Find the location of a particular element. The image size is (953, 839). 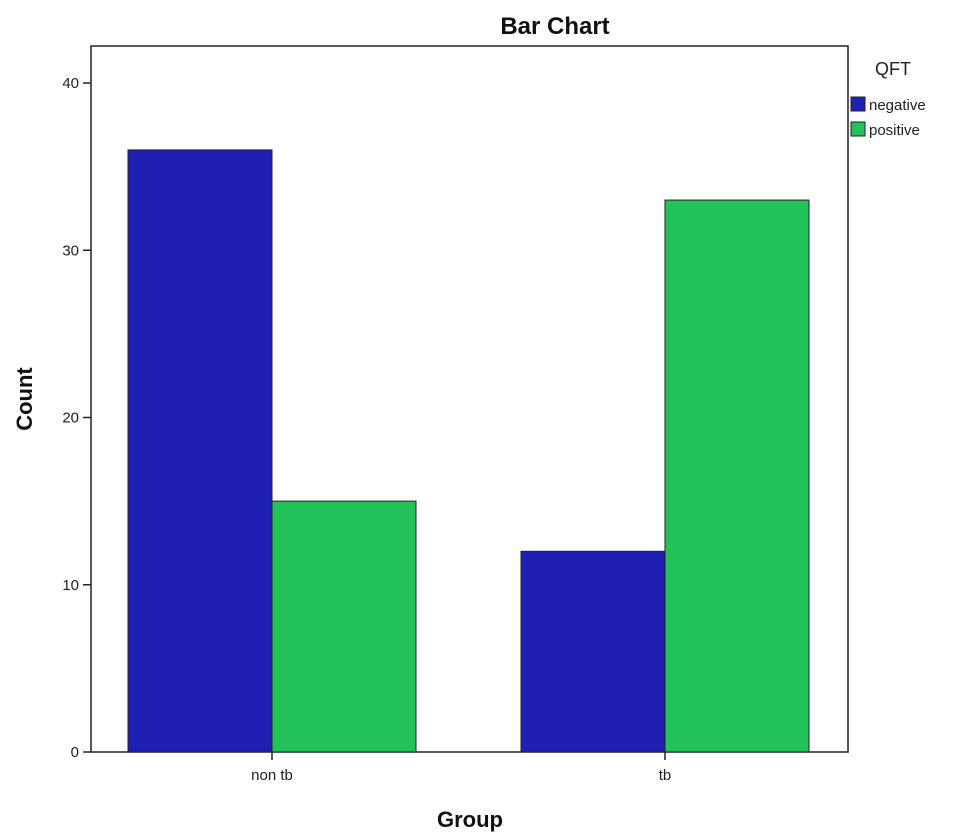

x-axis: non tb tb is located at coordinates (461, 768).